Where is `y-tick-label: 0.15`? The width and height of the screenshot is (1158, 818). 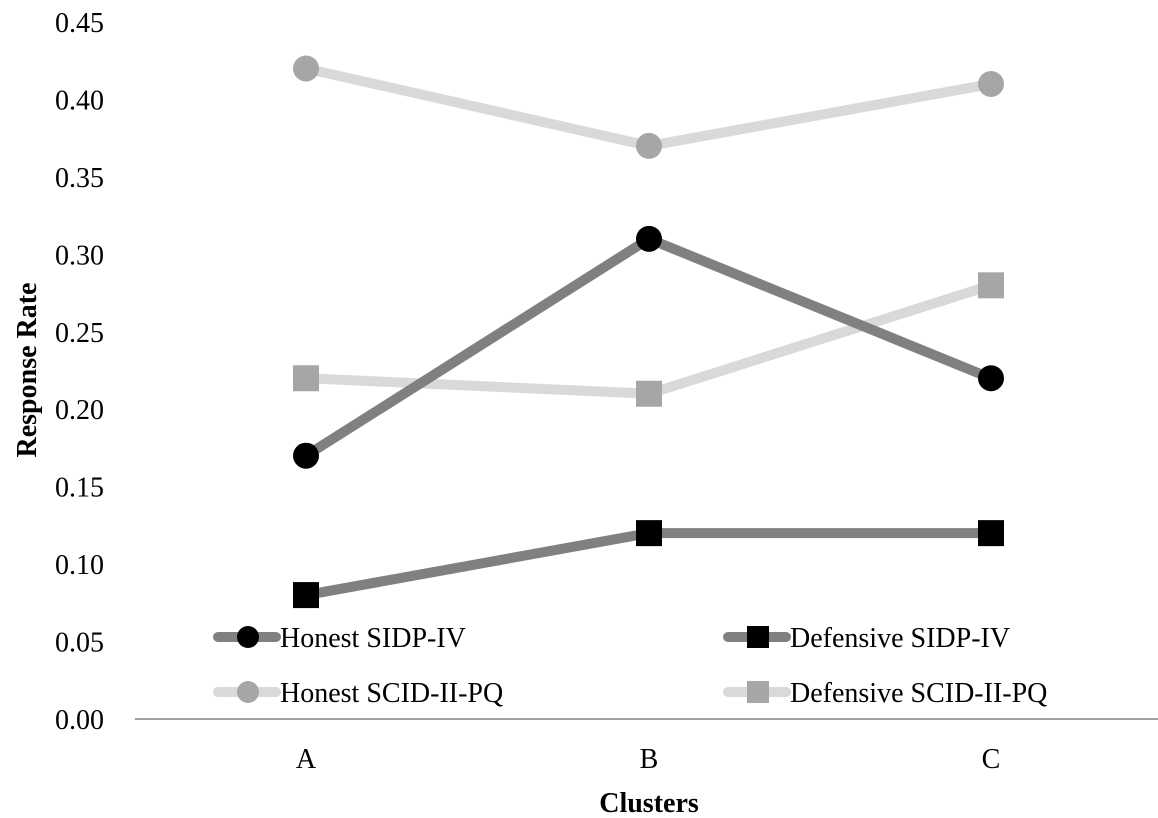
y-tick-label: 0.15 is located at coordinates (79, 488).